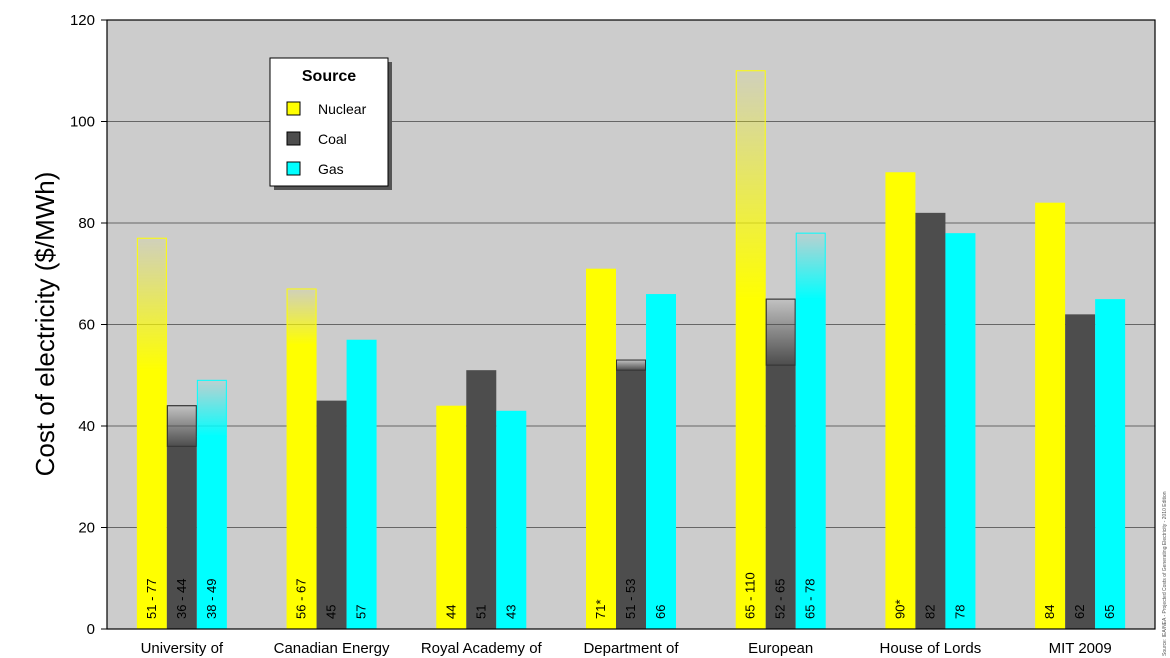 This screenshot has width=1170, height=658. Describe the element at coordinates (211, 599) in the screenshot. I see `data-label-gas: 38 - 49` at that location.